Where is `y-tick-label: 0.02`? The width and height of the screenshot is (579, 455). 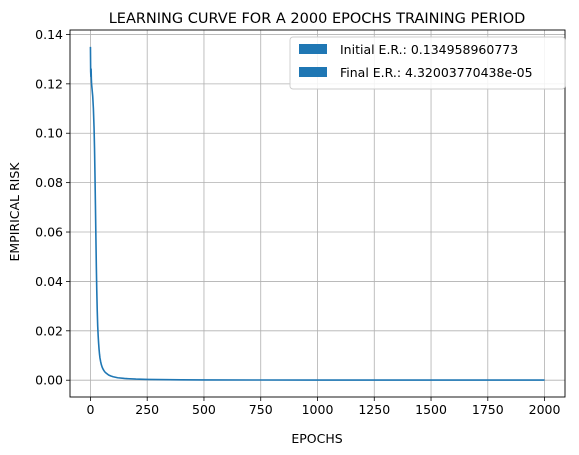
y-tick-label: 0.02 is located at coordinates (49, 330).